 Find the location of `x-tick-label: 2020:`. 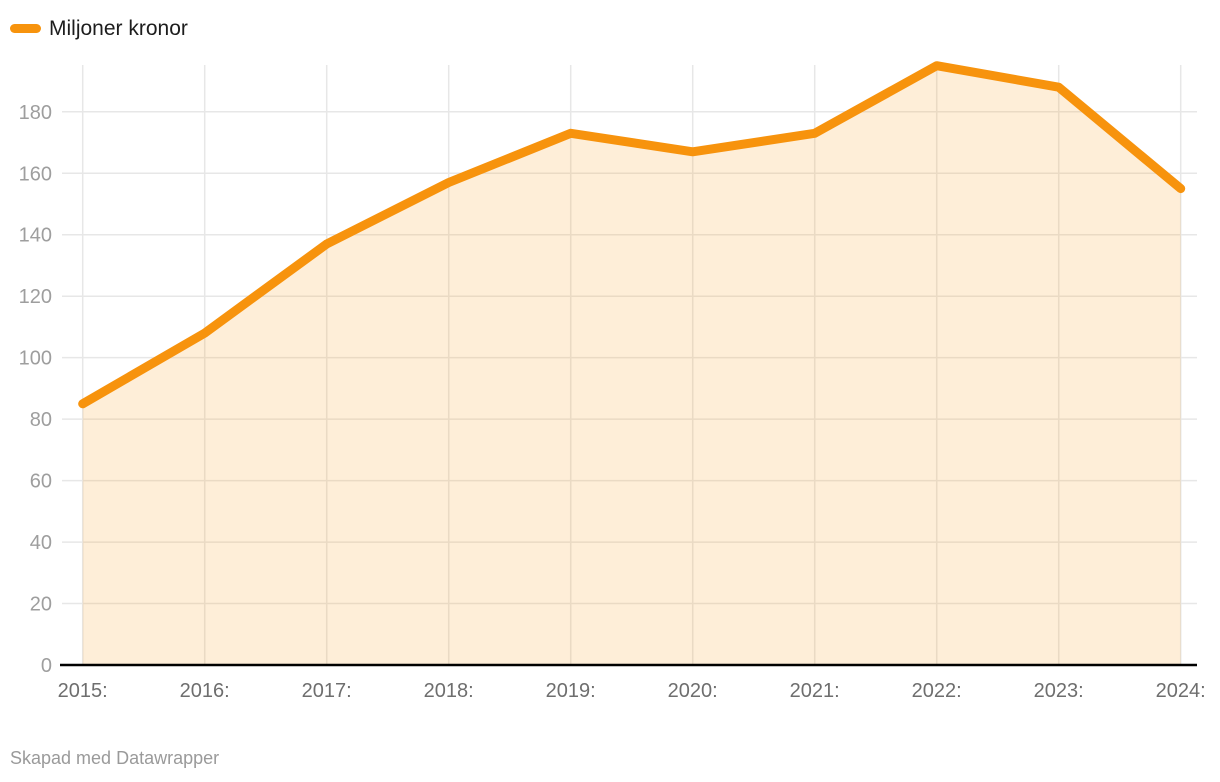

x-tick-label: 2020: is located at coordinates (693, 691).